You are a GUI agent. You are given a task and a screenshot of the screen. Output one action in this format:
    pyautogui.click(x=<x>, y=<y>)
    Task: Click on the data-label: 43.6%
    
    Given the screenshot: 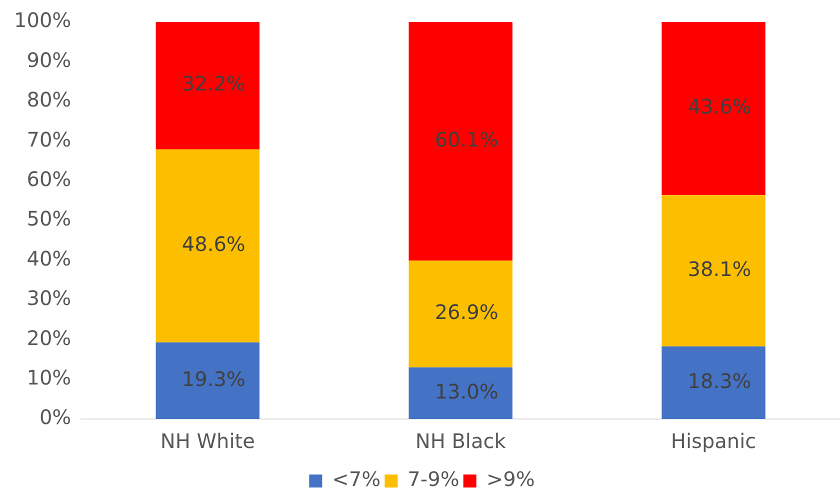 What is the action you would take?
    pyautogui.click(x=720, y=106)
    